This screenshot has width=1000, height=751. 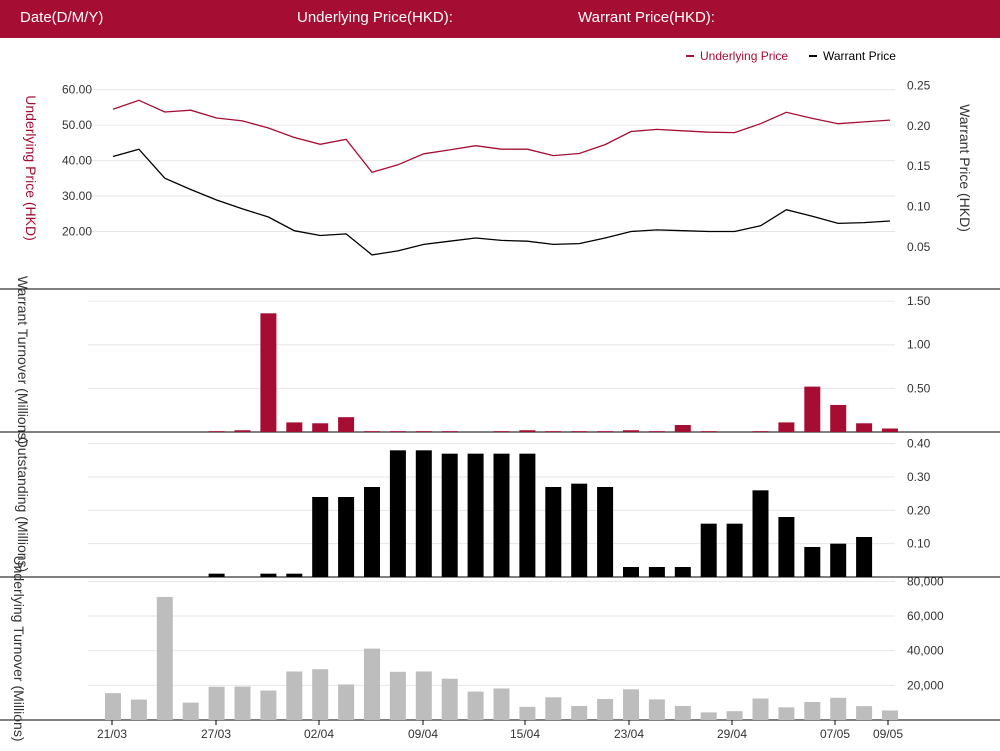 I want to click on x-tick-label: 27/03, so click(x=216, y=734).